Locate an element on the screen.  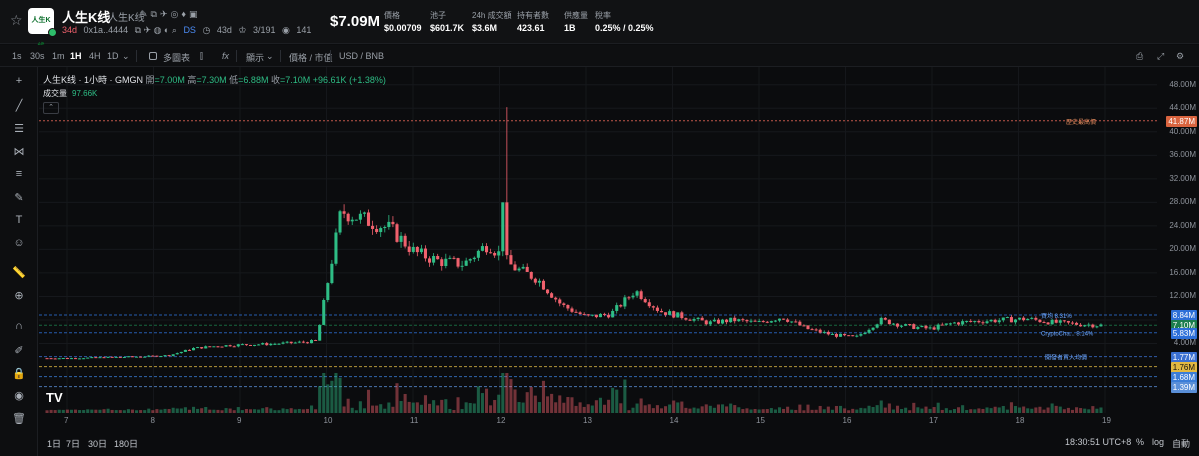
interval-30s: 30s is located at coordinates (37, 56).